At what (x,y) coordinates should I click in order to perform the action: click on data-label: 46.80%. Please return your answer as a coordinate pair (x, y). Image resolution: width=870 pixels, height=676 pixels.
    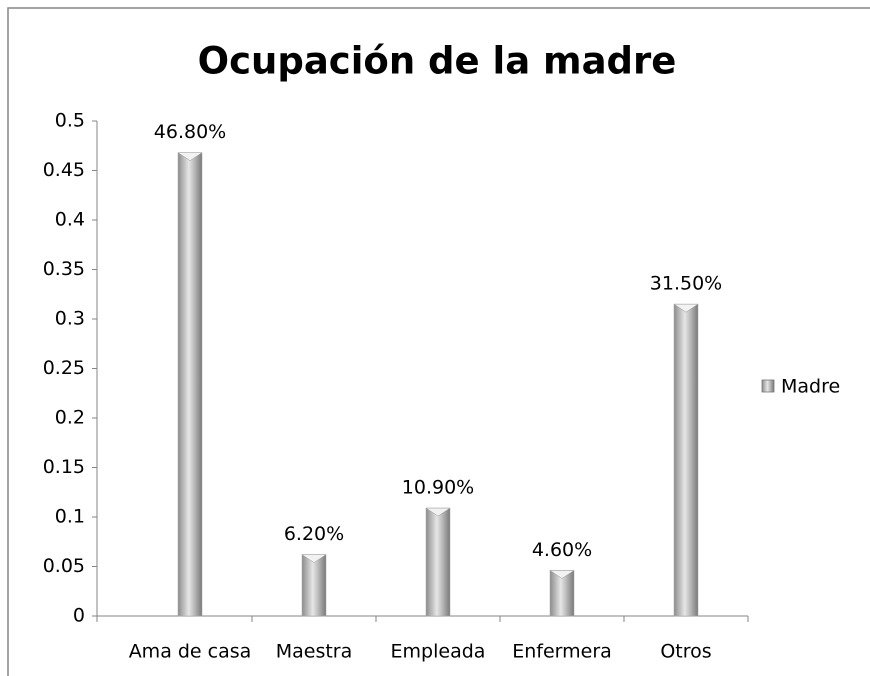
    Looking at the image, I should click on (190, 132).